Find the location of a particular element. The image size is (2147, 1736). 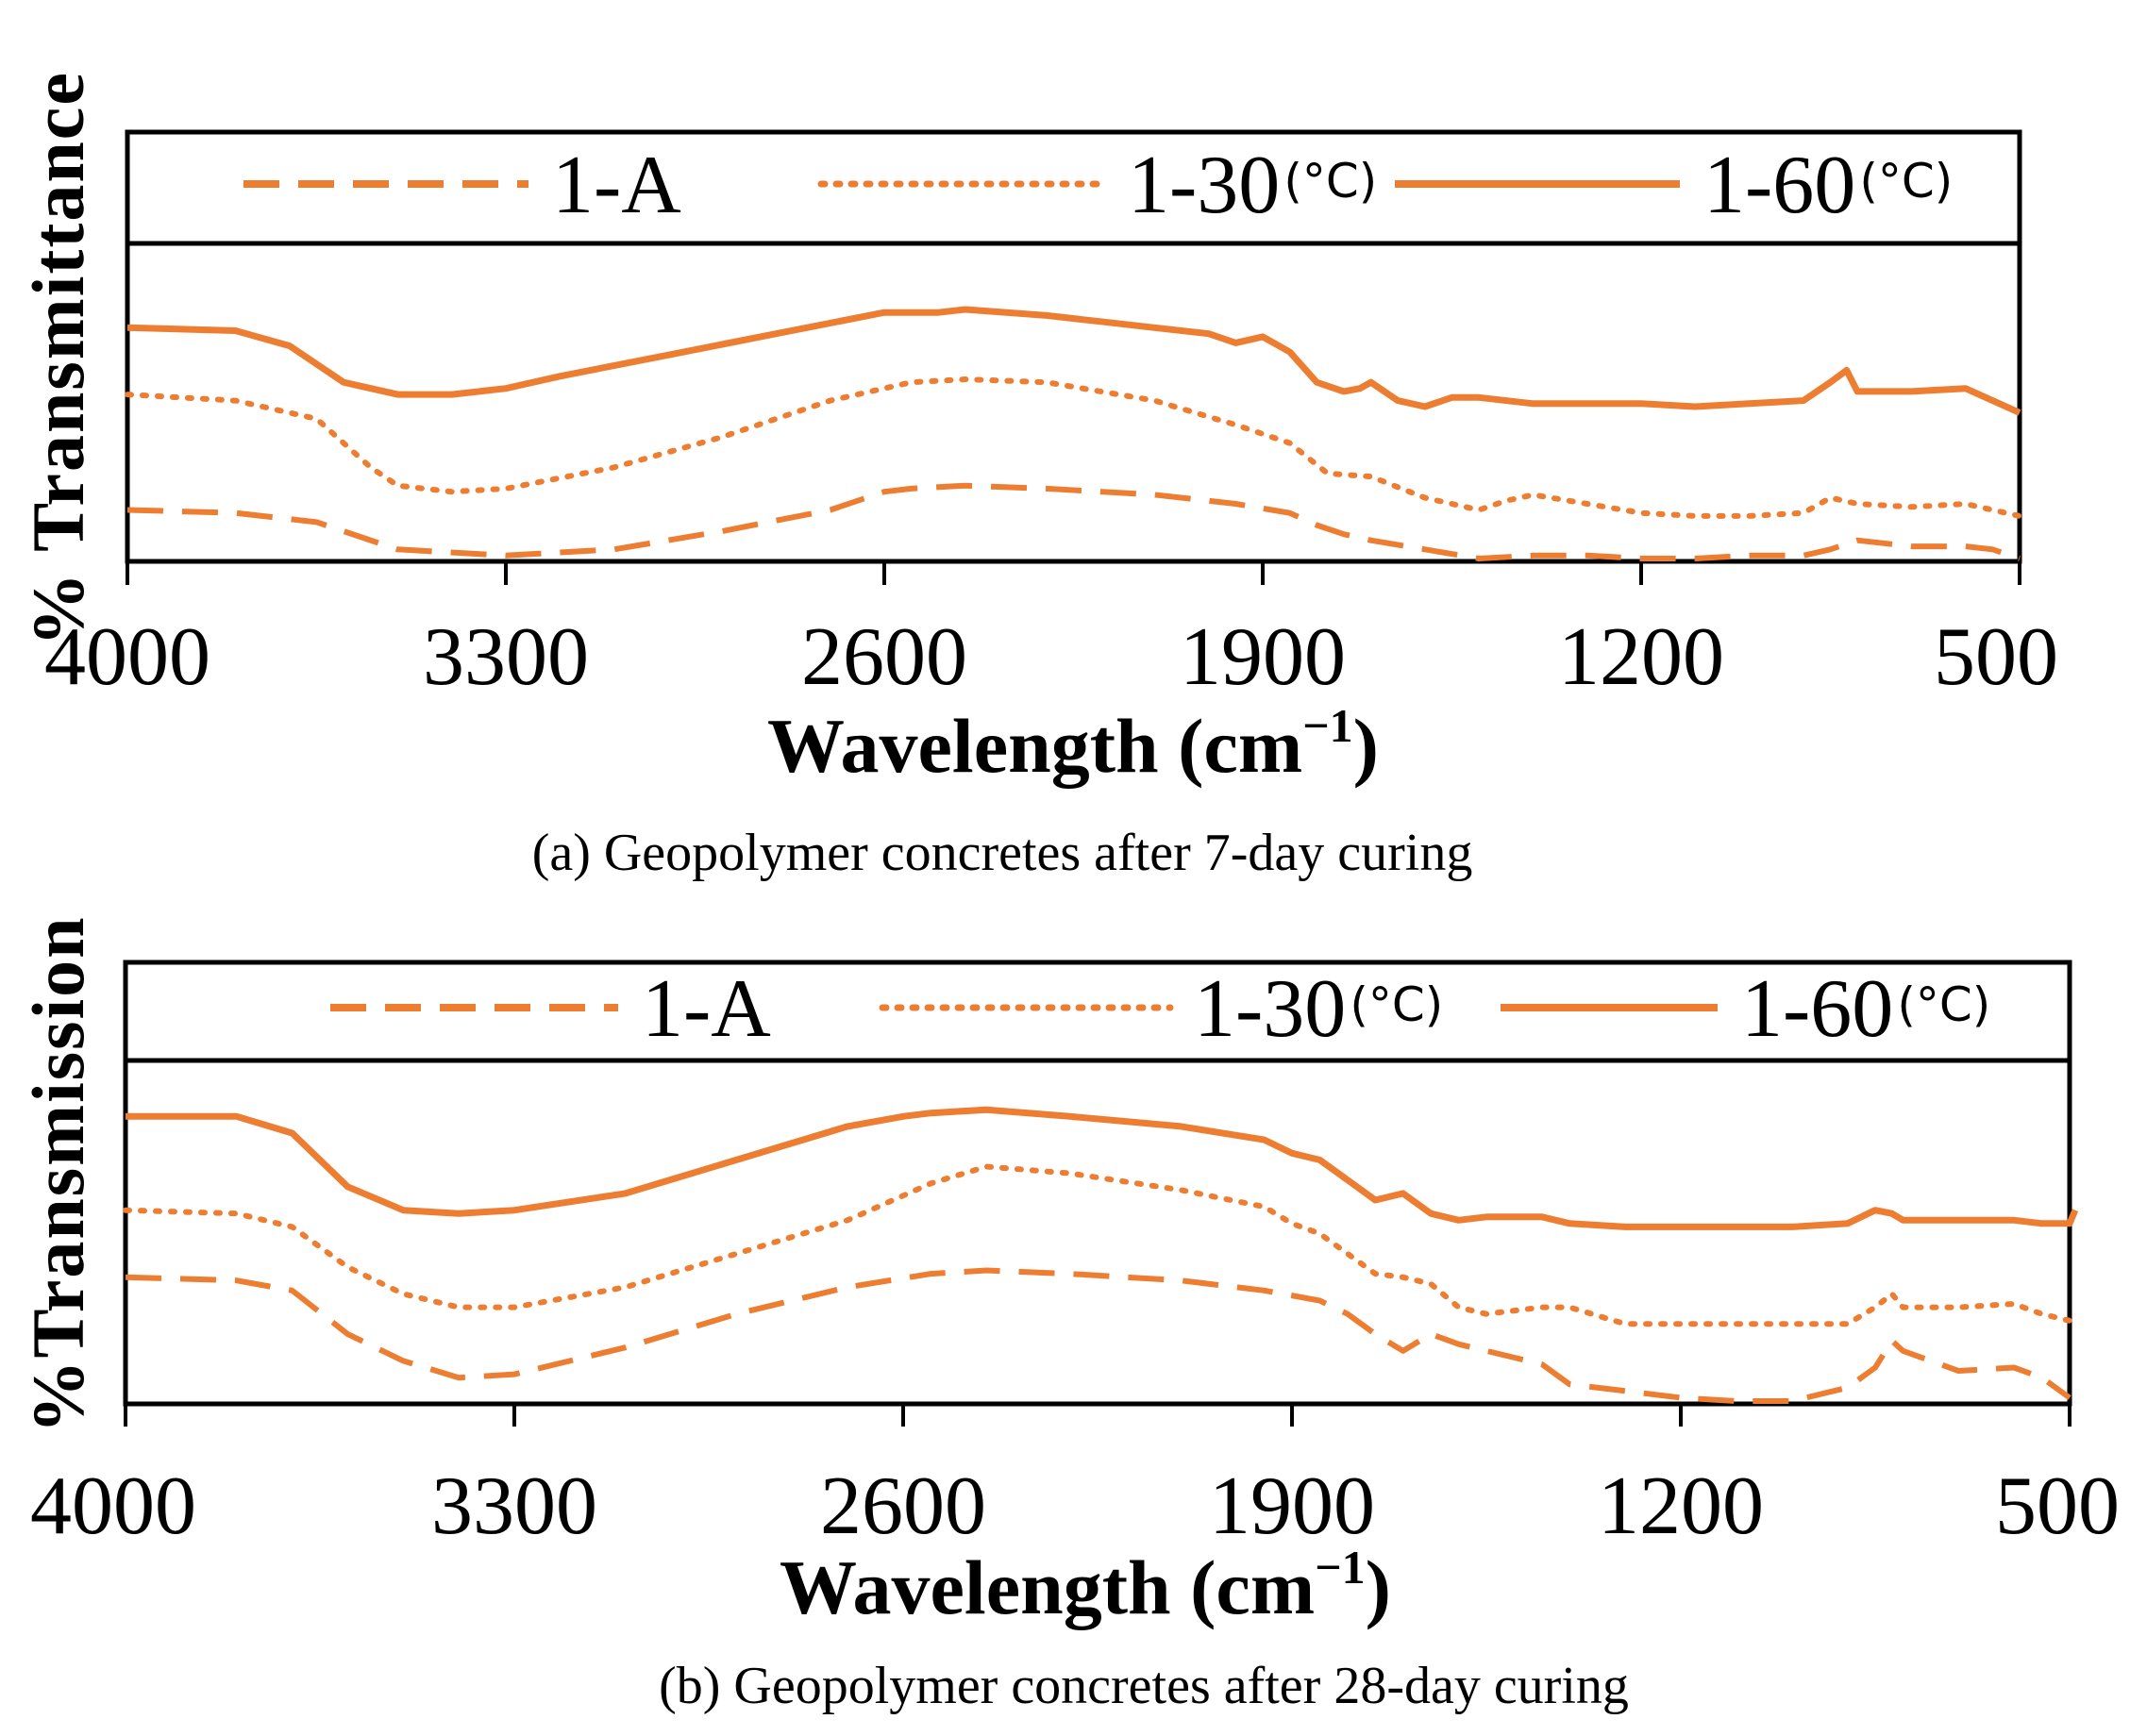

series-layer is located at coordinates (1073, 434).